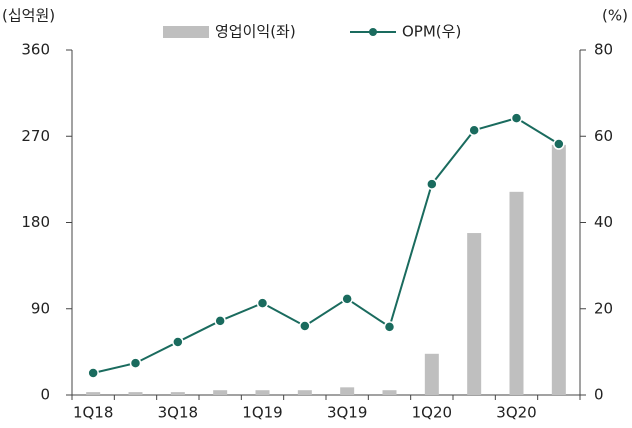  Describe the element at coordinates (347, 413) in the screenshot. I see `x-tick-label: 3Q19` at that location.